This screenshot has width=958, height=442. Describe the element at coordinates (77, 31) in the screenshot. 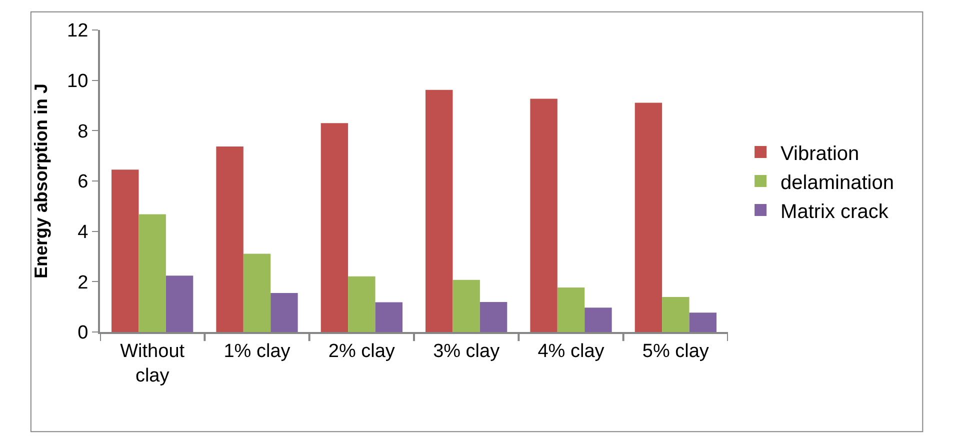

I see `y-tick-label: 12` at that location.